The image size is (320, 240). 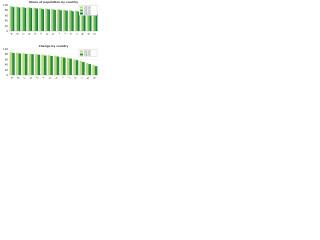 I want to click on y-tick-label: 80, so click(x=7, y=10).